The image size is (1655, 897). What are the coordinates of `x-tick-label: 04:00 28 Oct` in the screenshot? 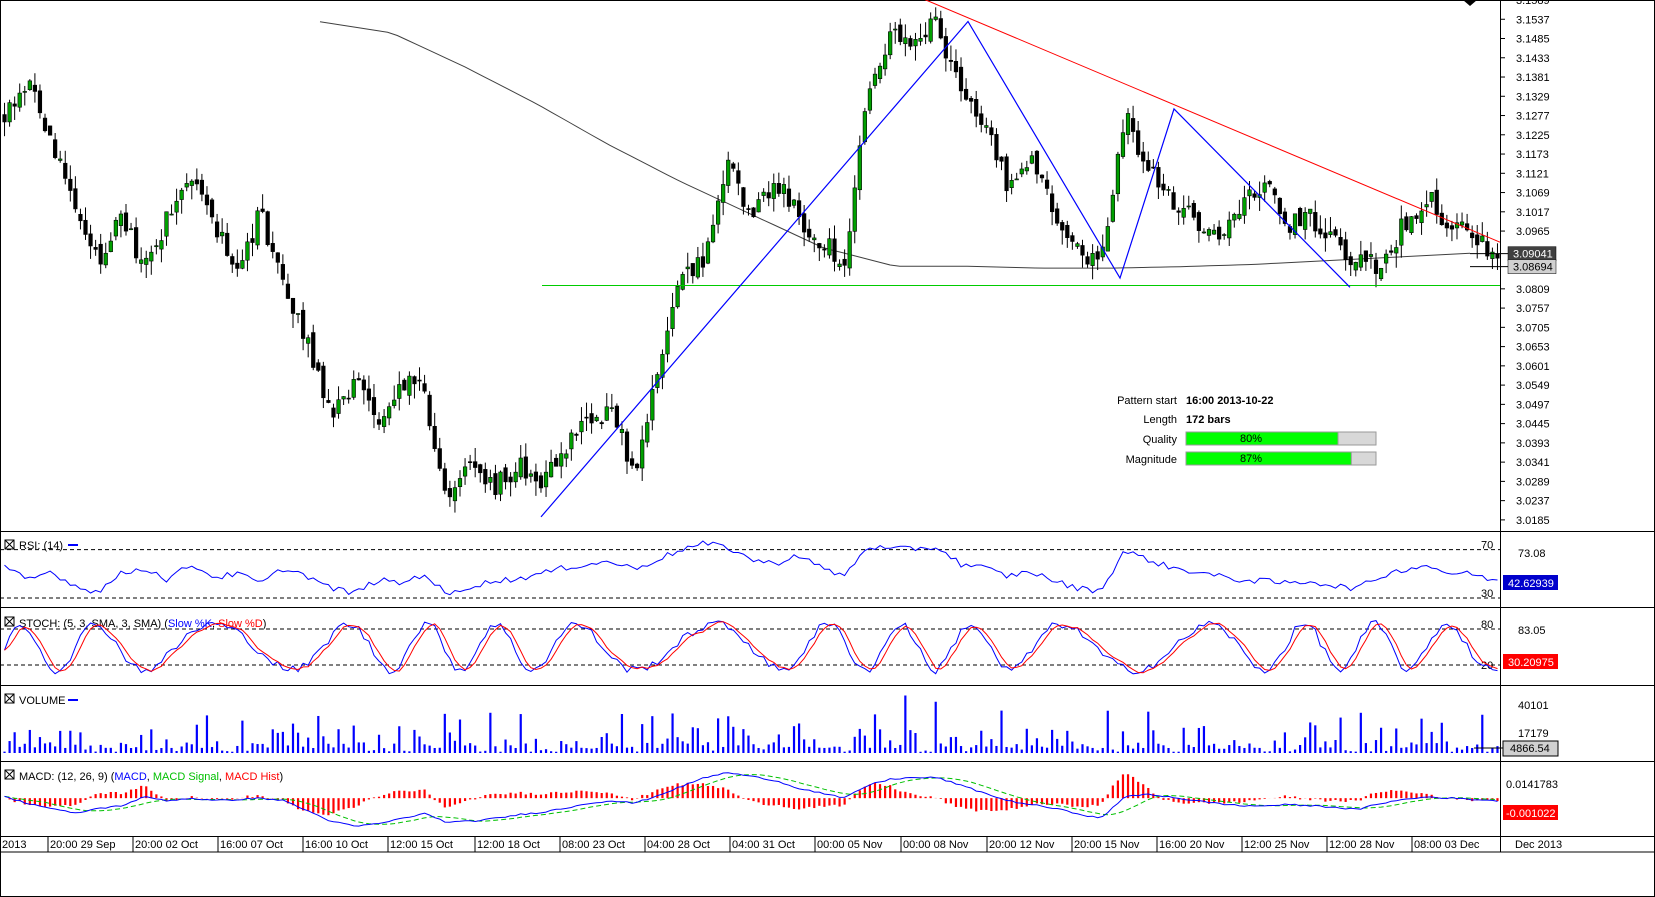 It's located at (678, 845).